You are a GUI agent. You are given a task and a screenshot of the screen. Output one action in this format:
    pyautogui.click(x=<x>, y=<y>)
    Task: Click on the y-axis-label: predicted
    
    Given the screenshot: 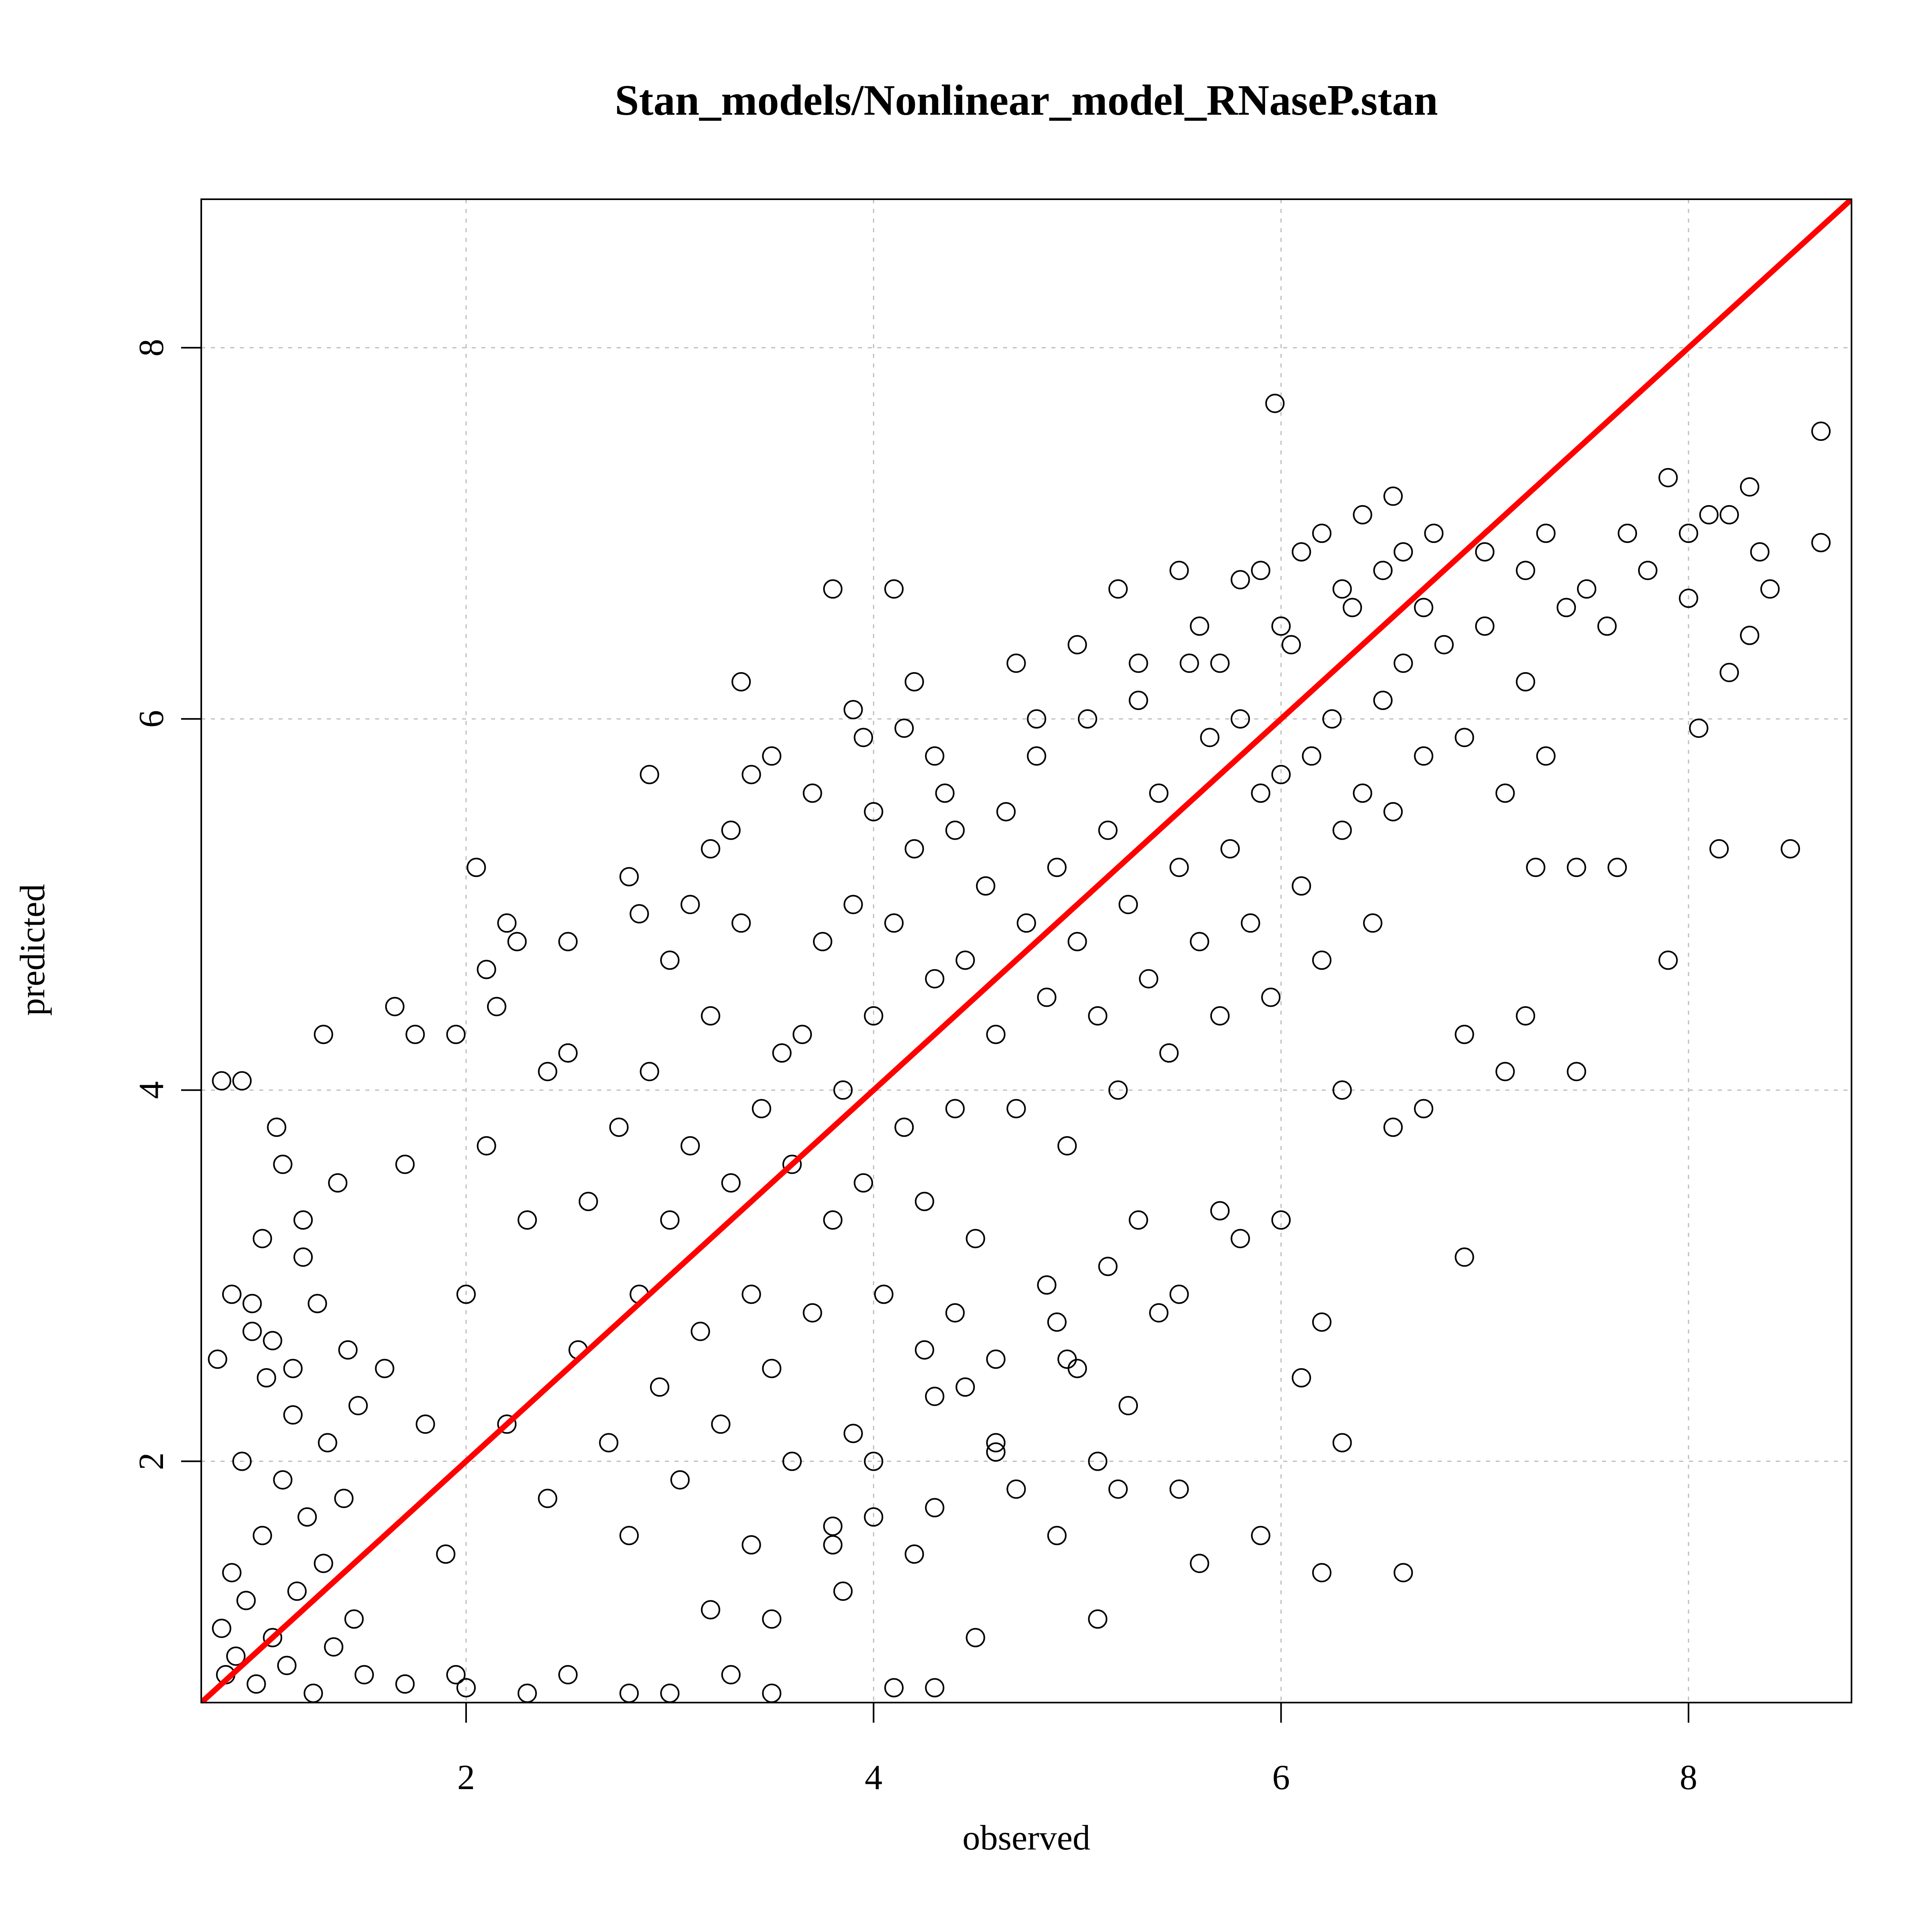 What is the action you would take?
    pyautogui.click(x=32, y=950)
    